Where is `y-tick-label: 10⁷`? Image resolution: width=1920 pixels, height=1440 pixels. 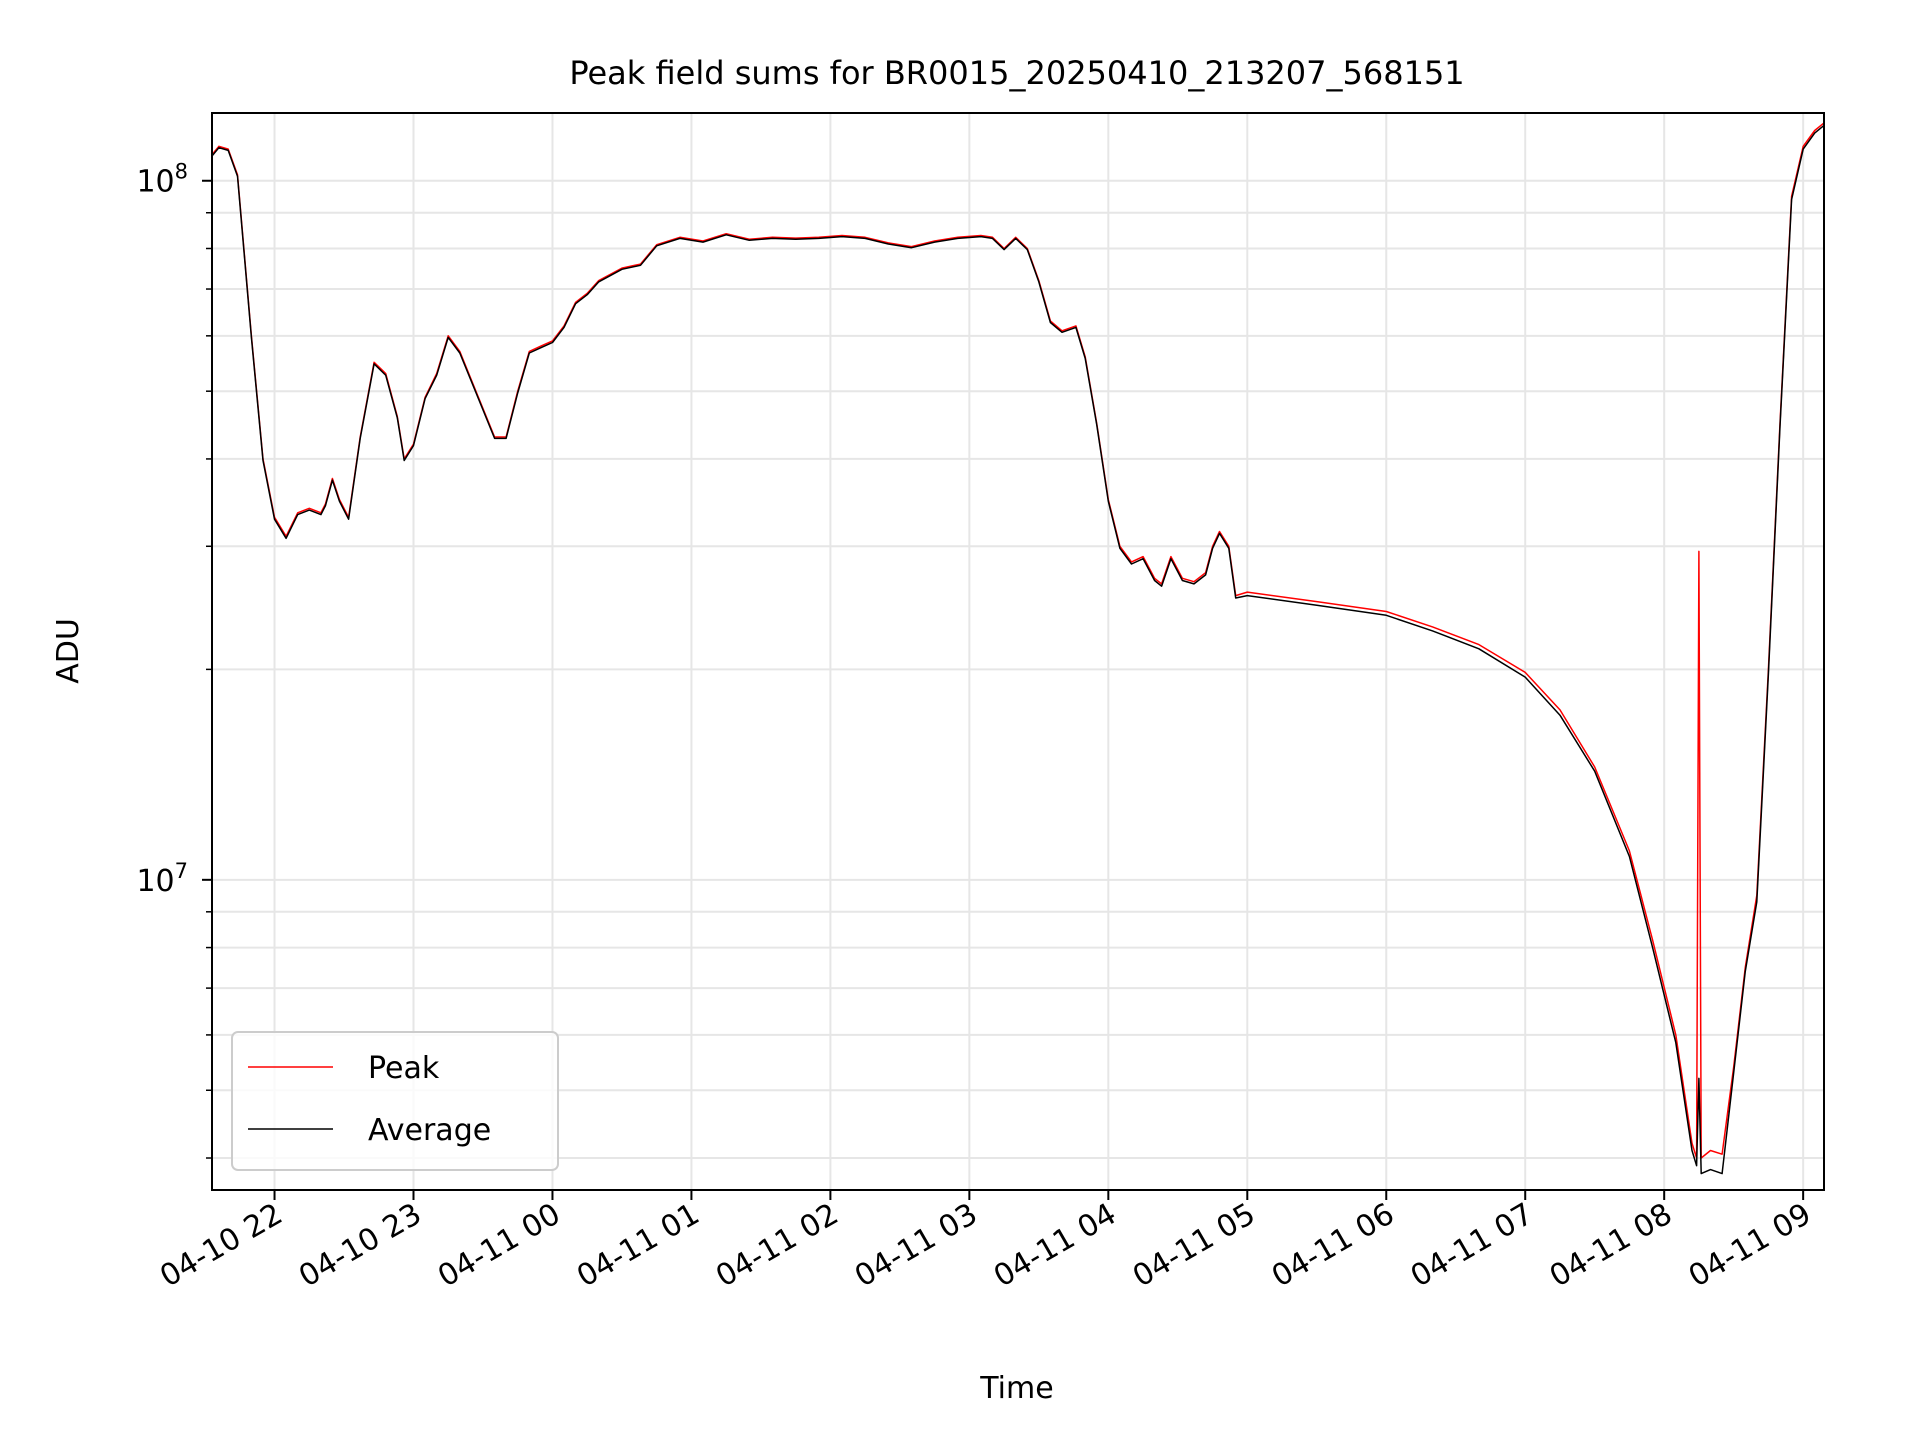 y-tick-label: 10⁷ is located at coordinates (162, 879).